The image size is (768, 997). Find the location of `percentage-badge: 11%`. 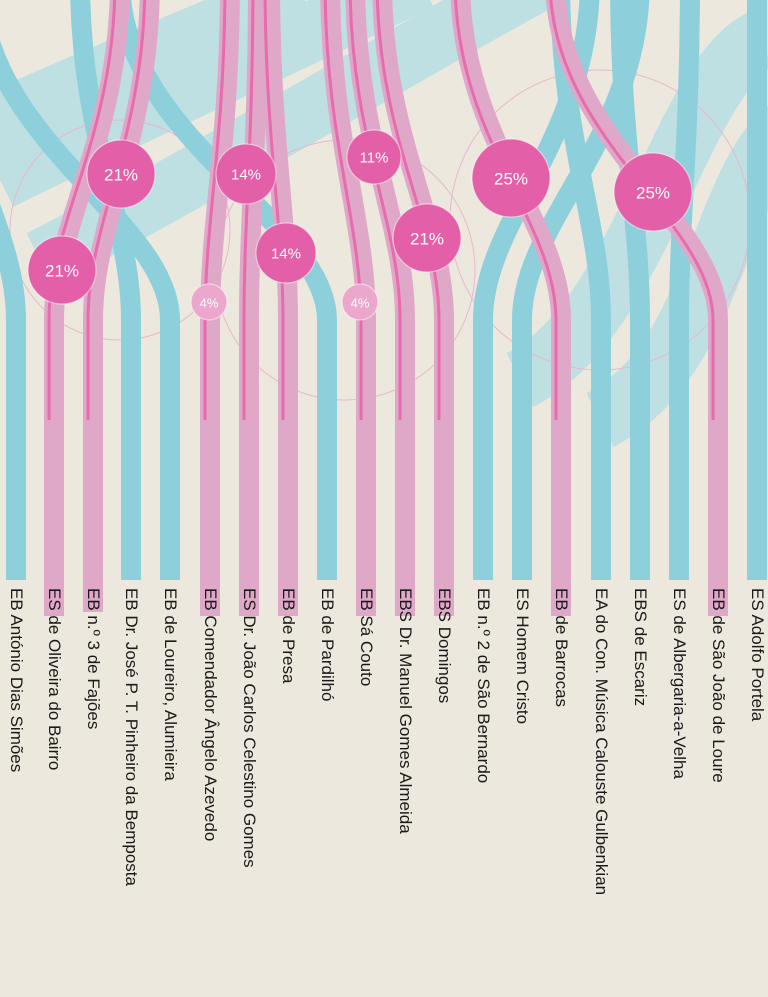

percentage-badge: 11% is located at coordinates (374, 157).